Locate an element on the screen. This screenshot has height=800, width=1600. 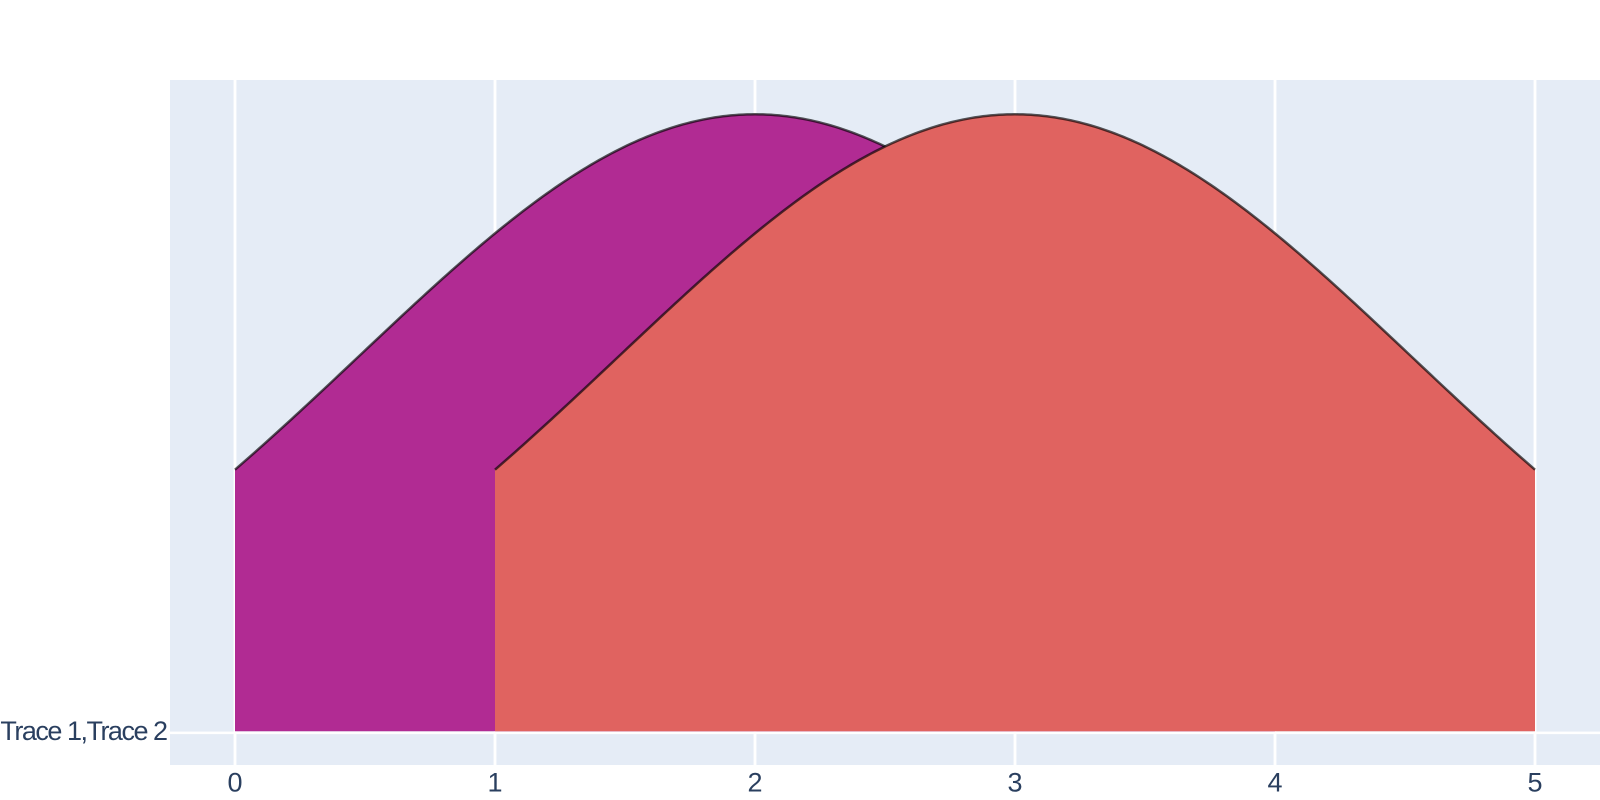
svg-text: 1 is located at coordinates (494, 783).